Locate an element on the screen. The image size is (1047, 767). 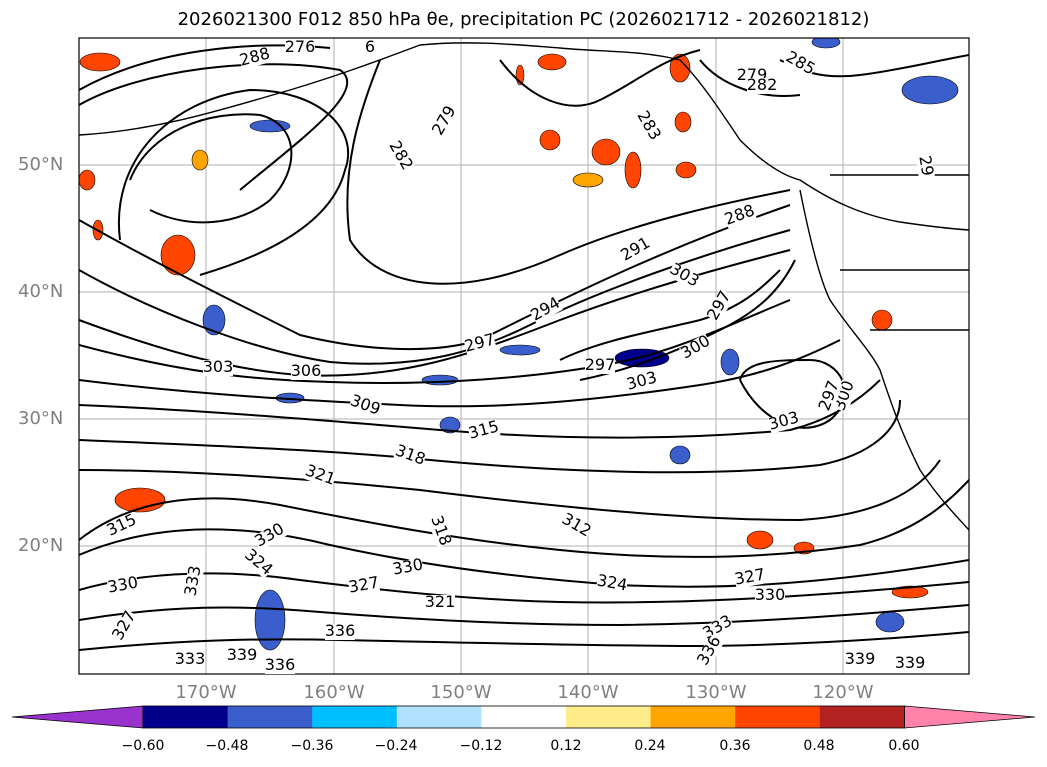
colorbar-tick-label: 0.24 is located at coordinates (650, 746).